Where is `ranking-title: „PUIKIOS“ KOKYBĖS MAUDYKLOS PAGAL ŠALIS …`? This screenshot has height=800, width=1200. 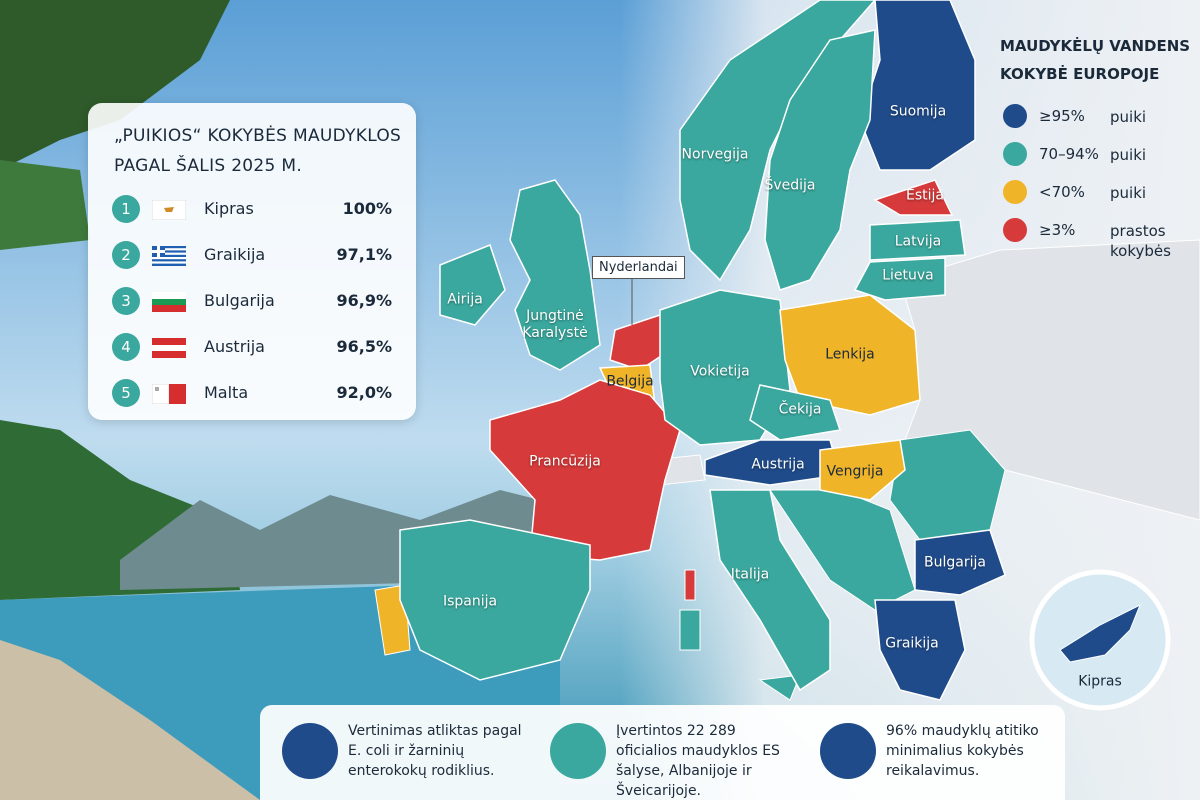 ranking-title: „PUIKIOS“ KOKYBĖS MAUDYKLOS PAGAL ŠALIS … is located at coordinates (258, 151).